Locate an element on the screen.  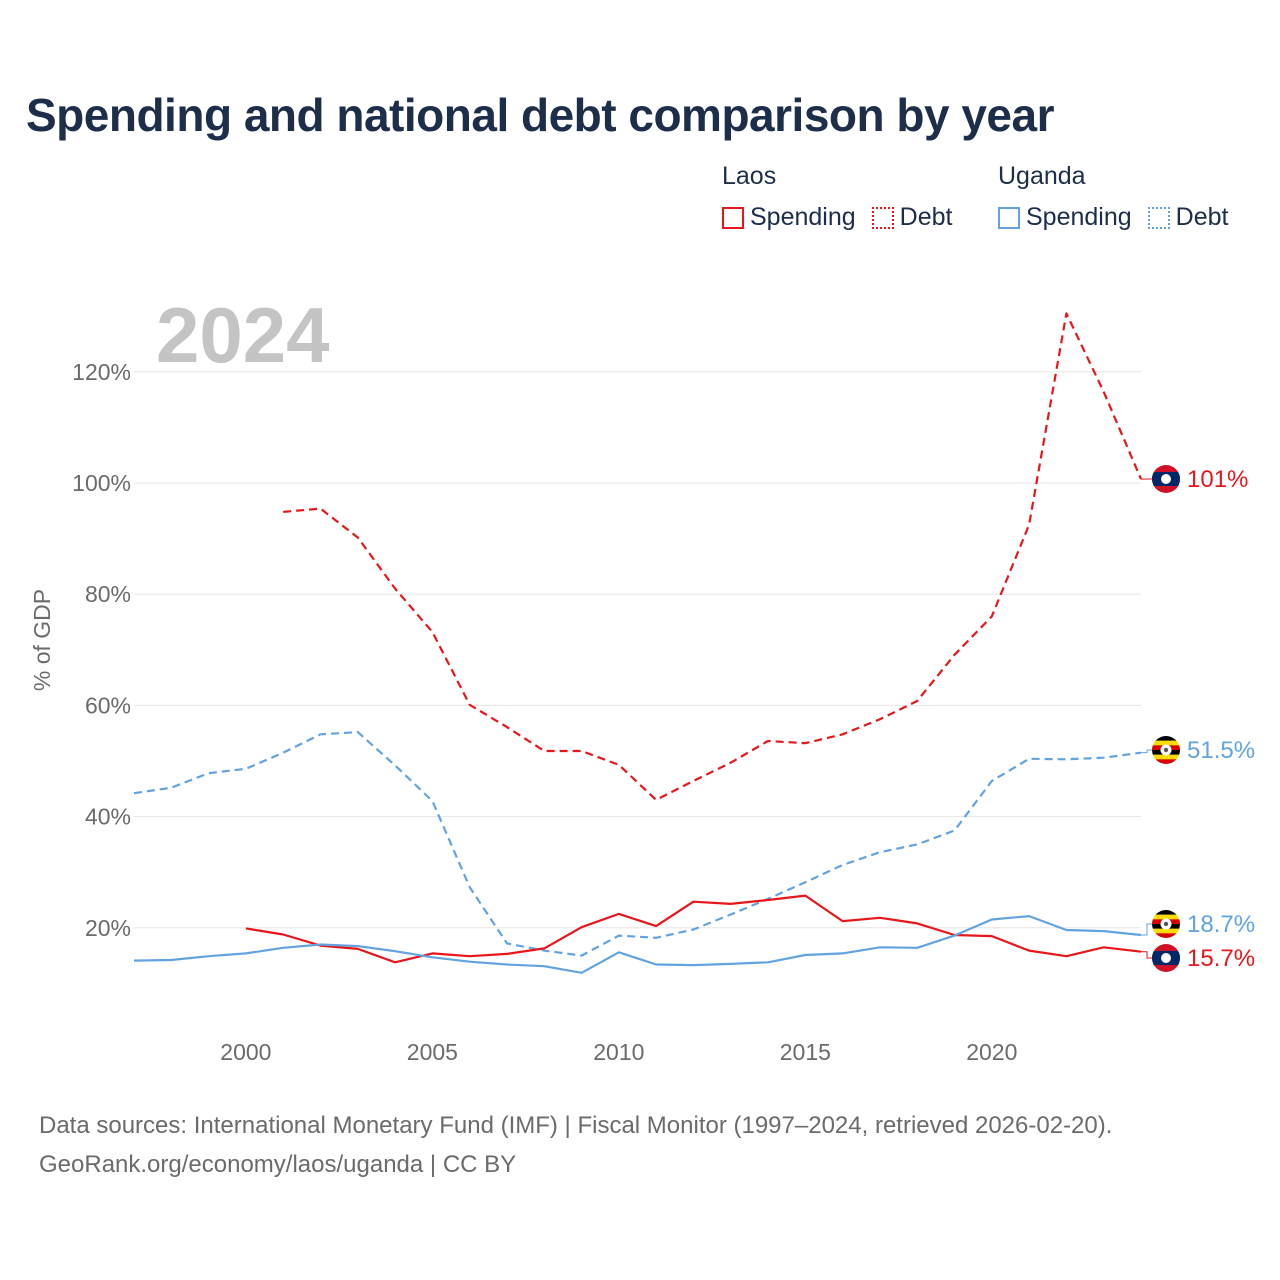
end-value-label: 15.7% is located at coordinates (1221, 958).